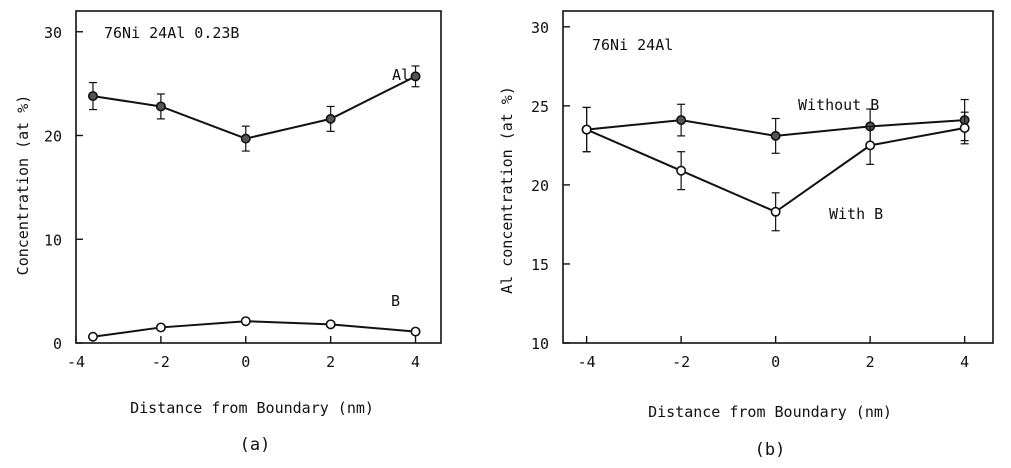  What do you see at coordinates (507, 190) in the screenshot?
I see `y-axis-label-b: Al concentration (at %)` at bounding box center [507, 190].